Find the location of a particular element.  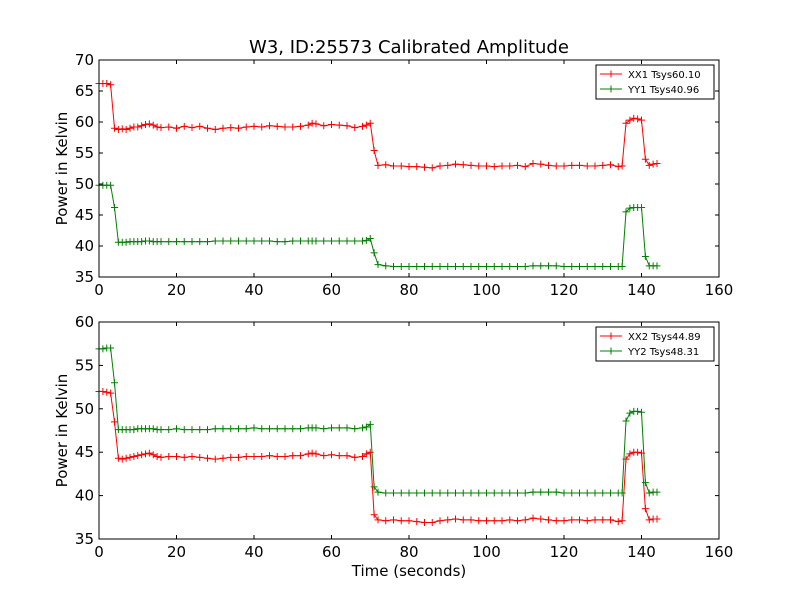

y-tick-label: 50 is located at coordinates (84, 184).